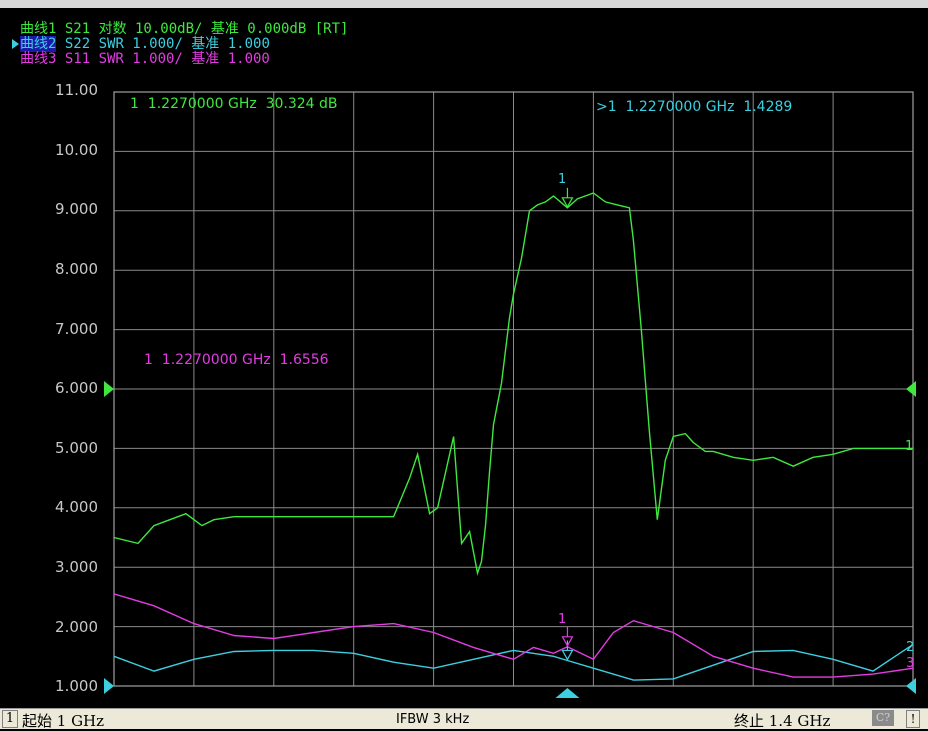 This screenshot has width=928, height=731. What do you see at coordinates (236, 360) in the screenshot?
I see `marker-readout-trace3: 1 1.2270000 GHz 1.6556` at bounding box center [236, 360].